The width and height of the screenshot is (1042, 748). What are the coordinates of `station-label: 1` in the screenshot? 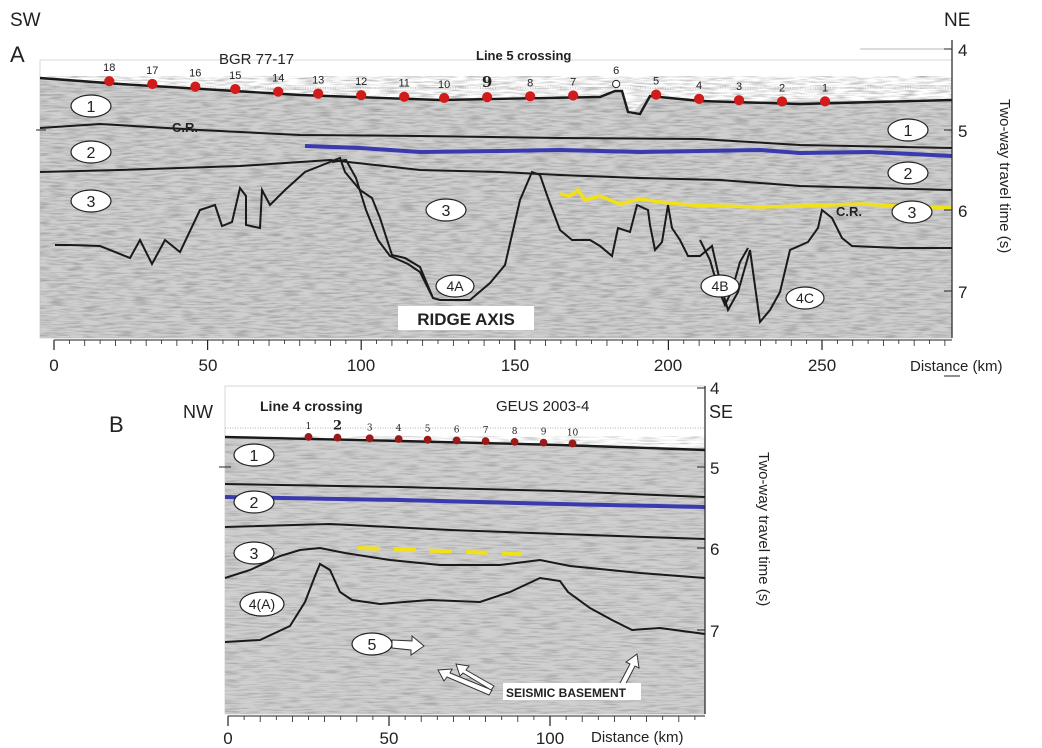 It's located at (825, 88).